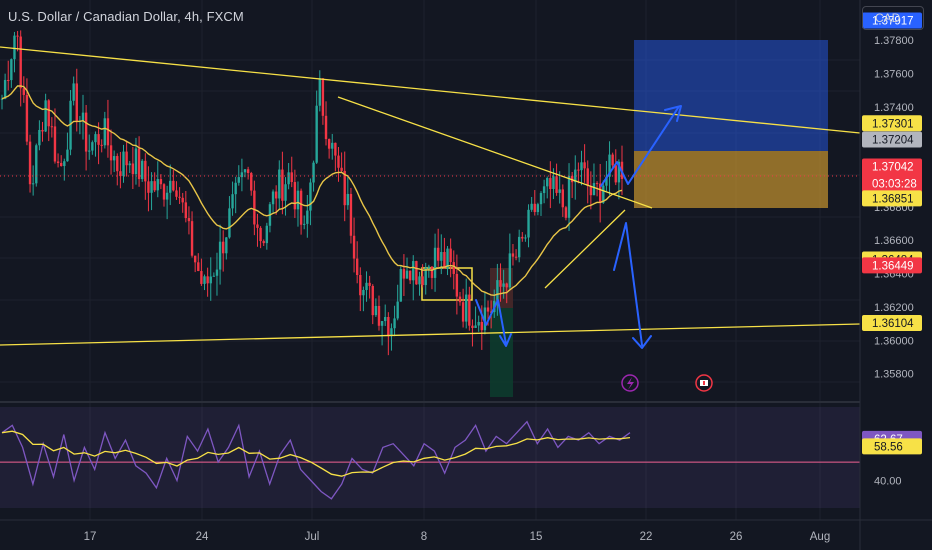 The height and width of the screenshot is (550, 932). Describe the element at coordinates (894, 308) in the screenshot. I see `price-tick-label: 1.36200` at that location.